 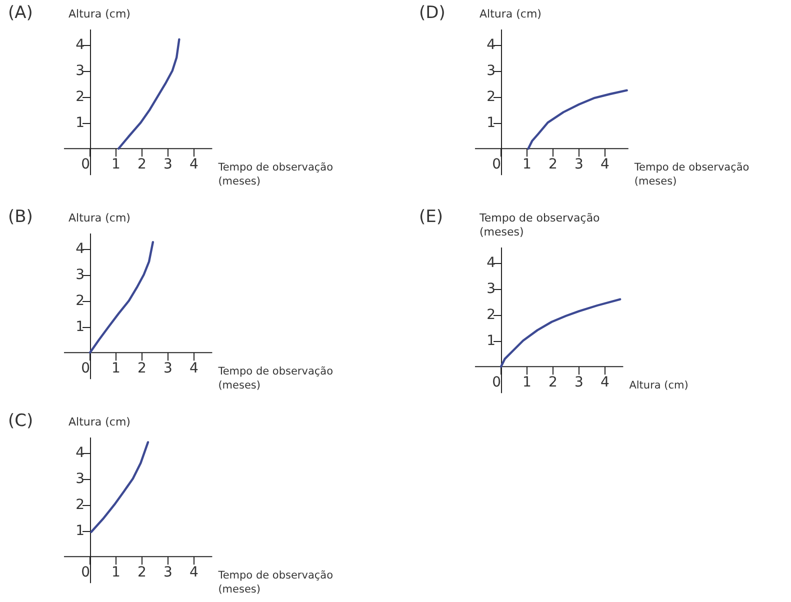 What do you see at coordinates (431, 217) in the screenshot?
I see `chart-title: (E)` at bounding box center [431, 217].